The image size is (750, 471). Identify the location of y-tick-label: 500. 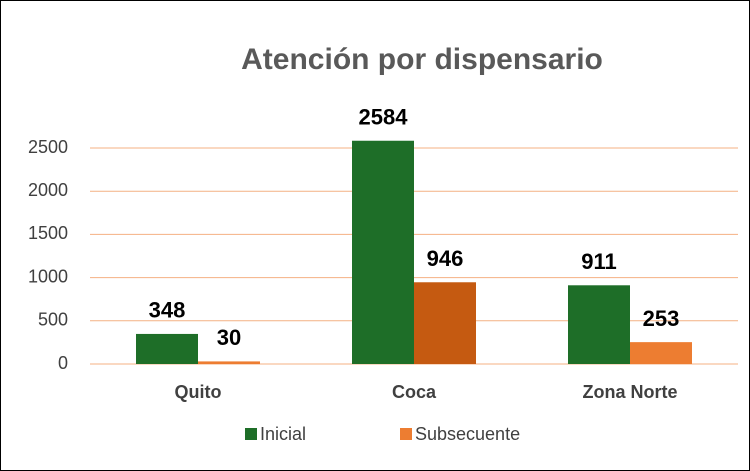
(53, 320).